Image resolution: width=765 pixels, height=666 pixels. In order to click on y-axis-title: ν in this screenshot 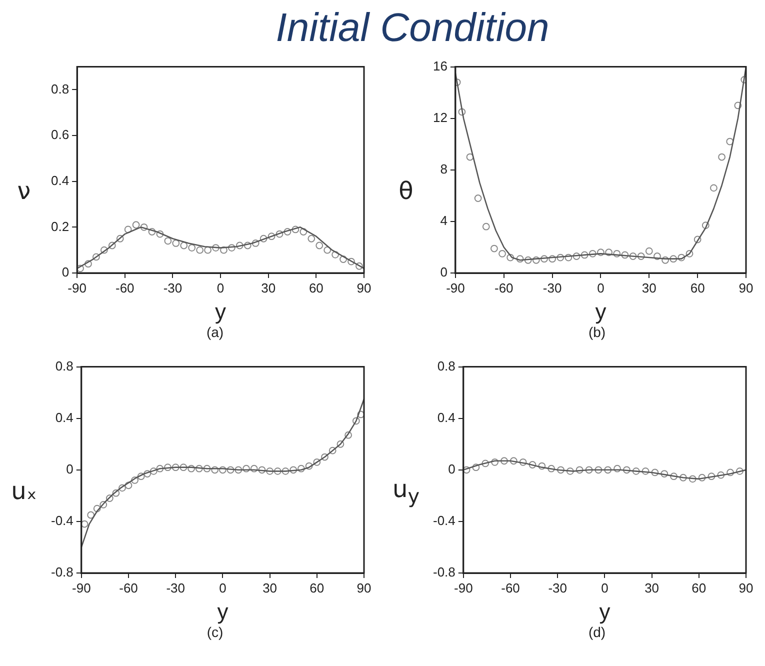, I will do `click(24, 191)`.